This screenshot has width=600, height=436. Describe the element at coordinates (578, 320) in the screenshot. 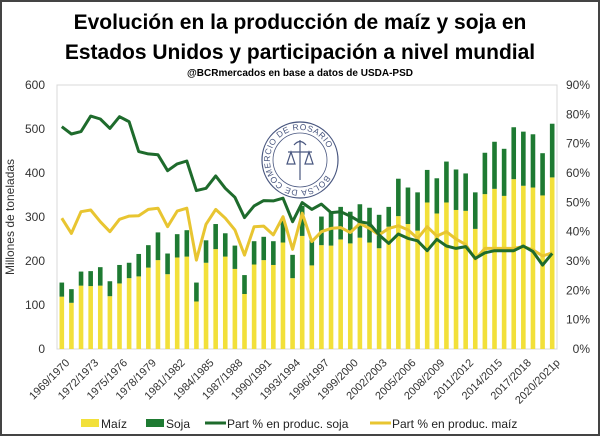

I see `y2-tick-label: 10%` at that location.